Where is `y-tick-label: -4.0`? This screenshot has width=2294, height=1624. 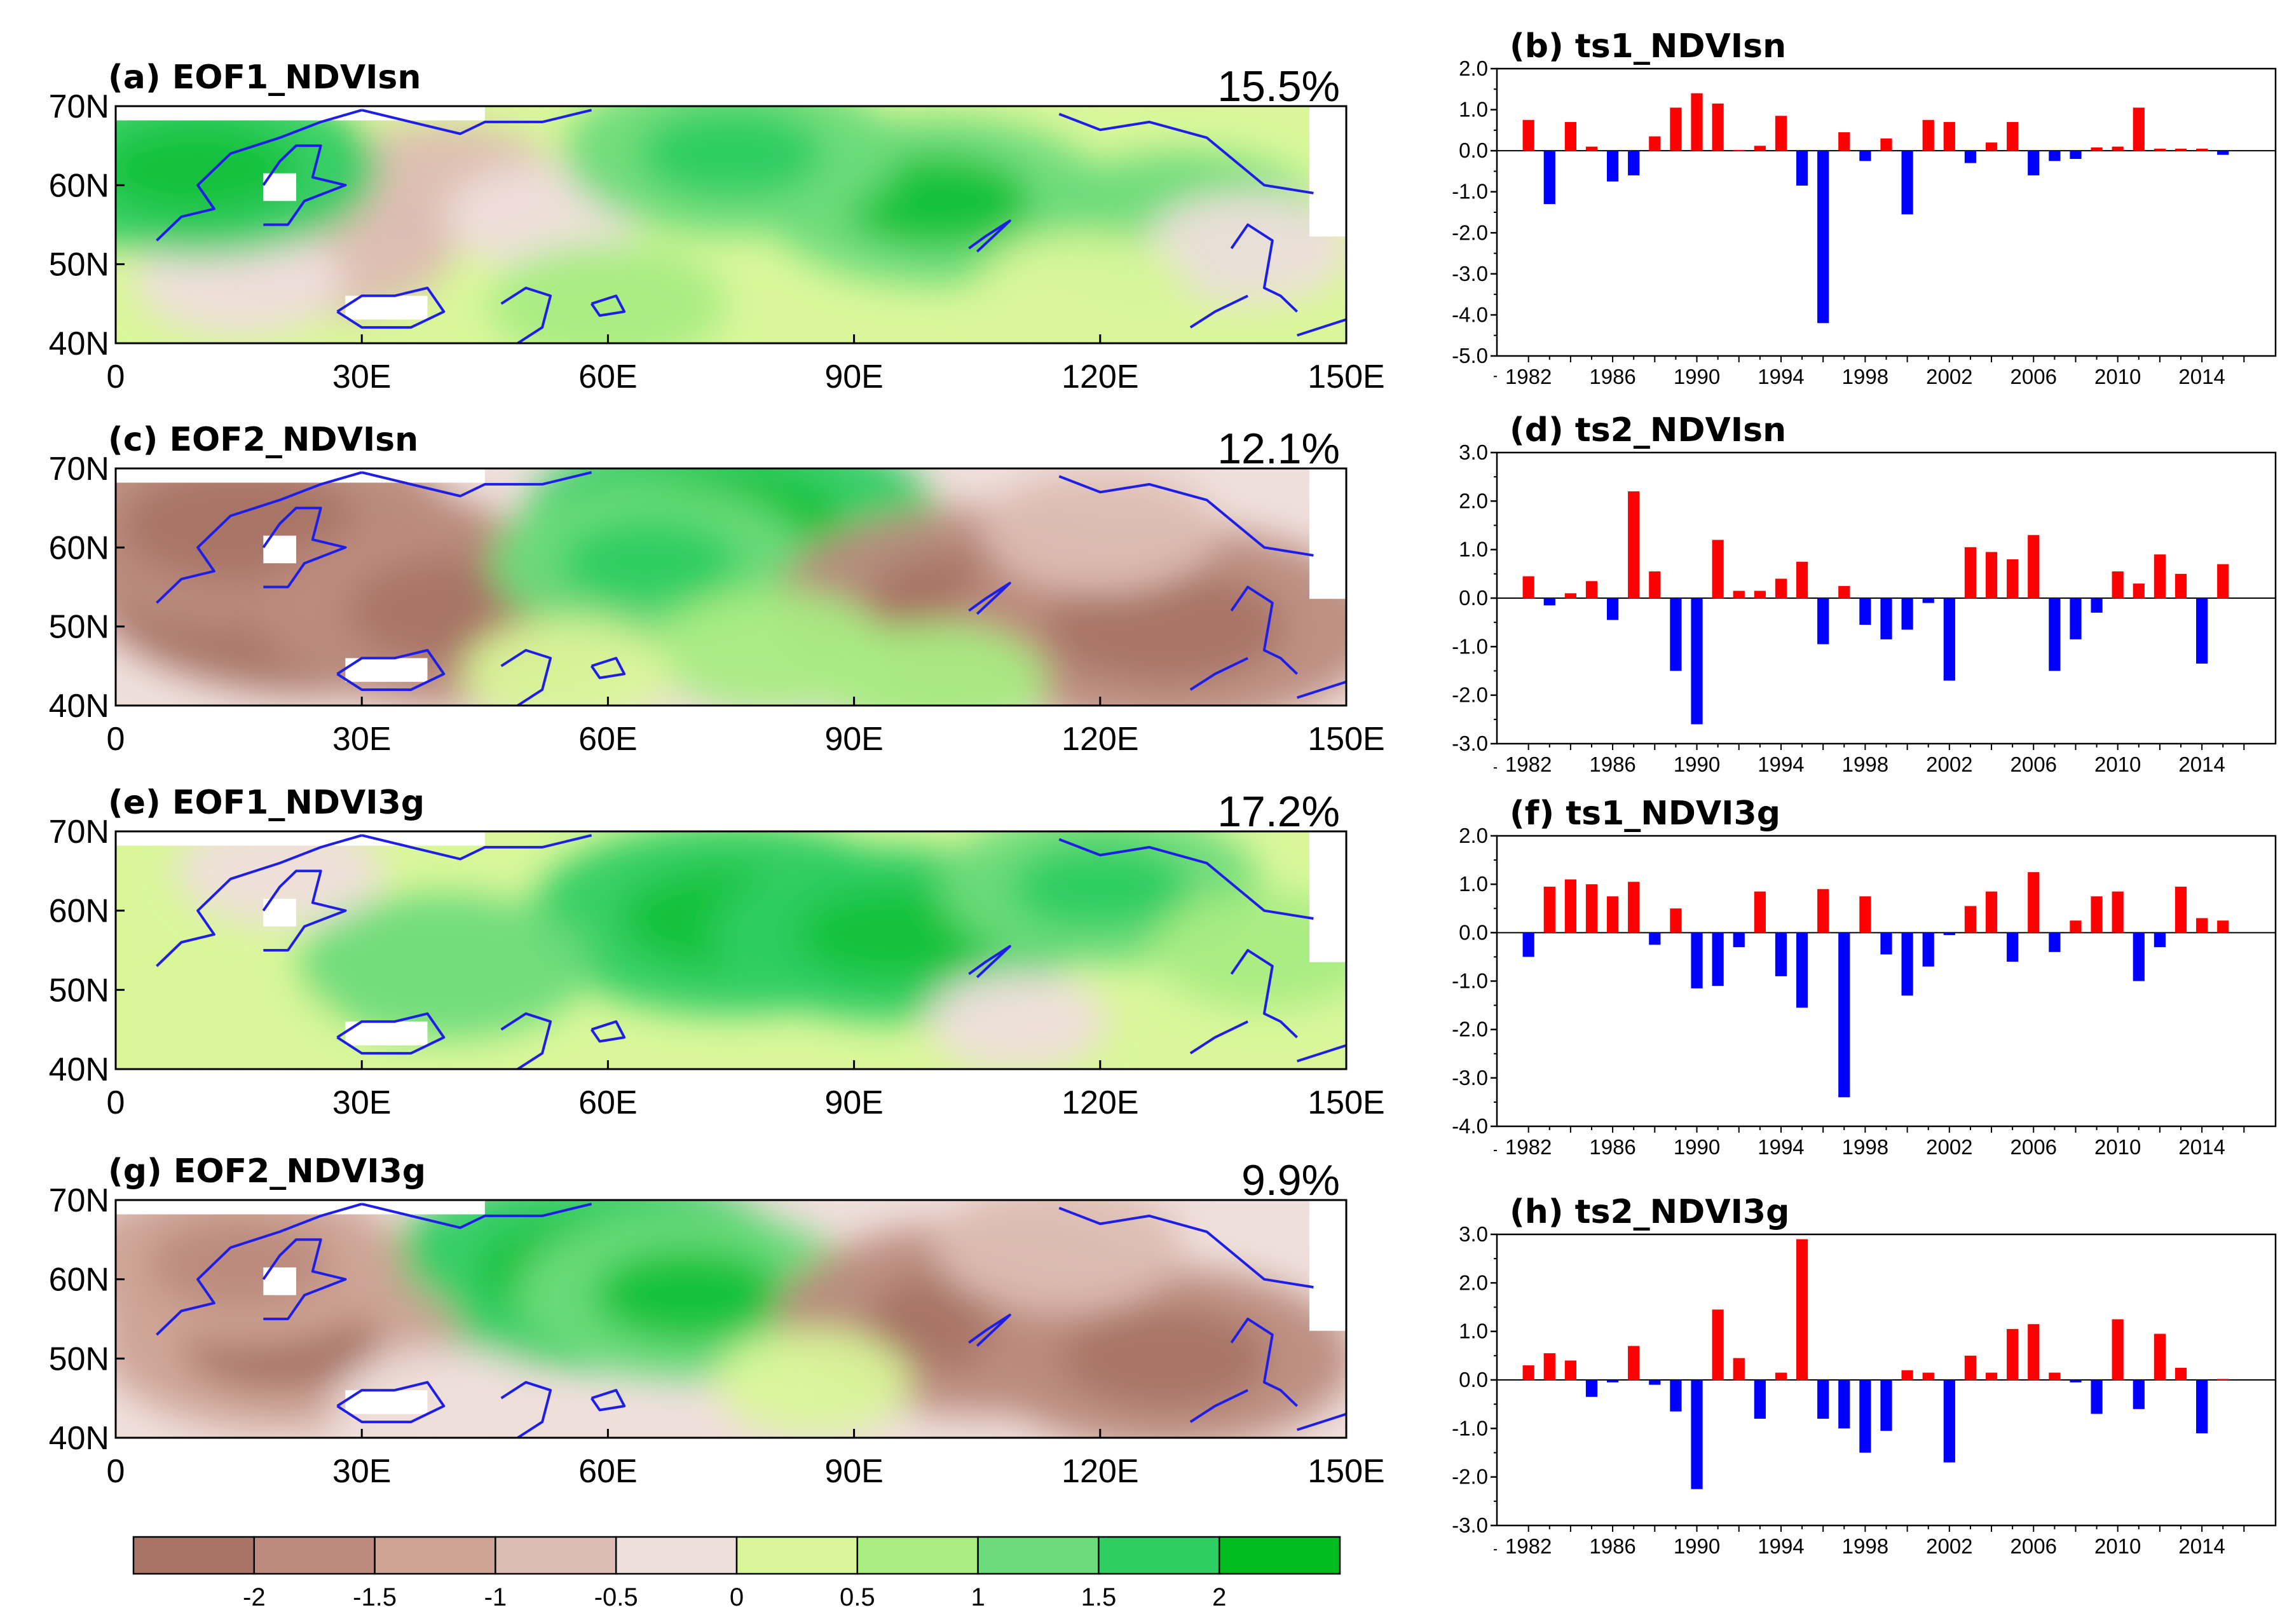 y-tick-label: -4.0 is located at coordinates (1470, 314).